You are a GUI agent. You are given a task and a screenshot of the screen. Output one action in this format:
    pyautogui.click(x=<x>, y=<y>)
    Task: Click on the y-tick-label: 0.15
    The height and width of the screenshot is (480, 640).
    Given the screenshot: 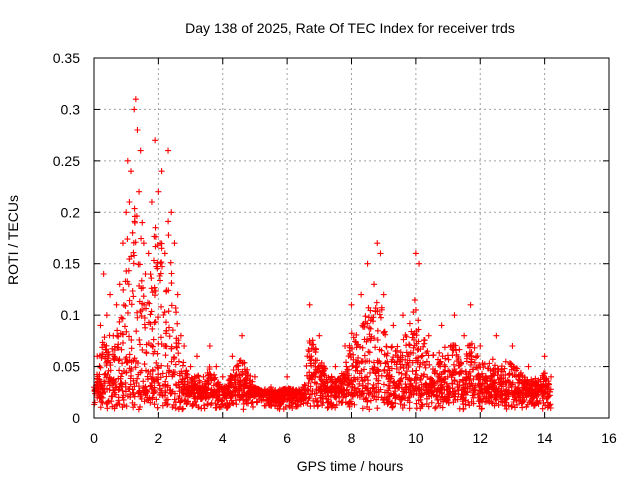 What is the action you would take?
    pyautogui.click(x=66, y=264)
    